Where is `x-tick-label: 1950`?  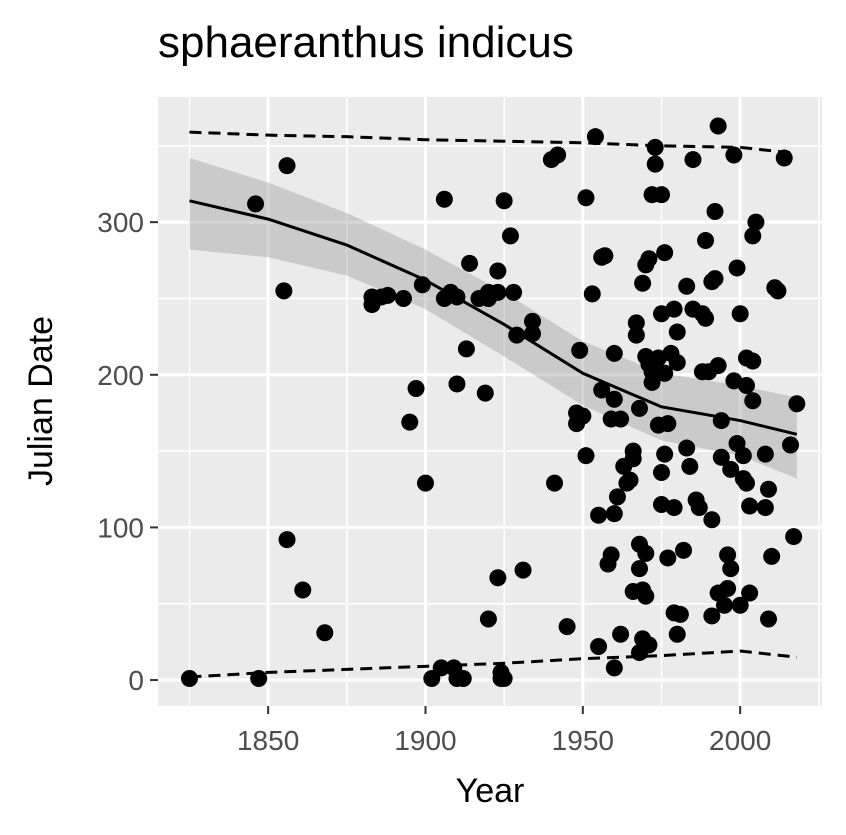 x-tick-label: 1950 is located at coordinates (583, 740).